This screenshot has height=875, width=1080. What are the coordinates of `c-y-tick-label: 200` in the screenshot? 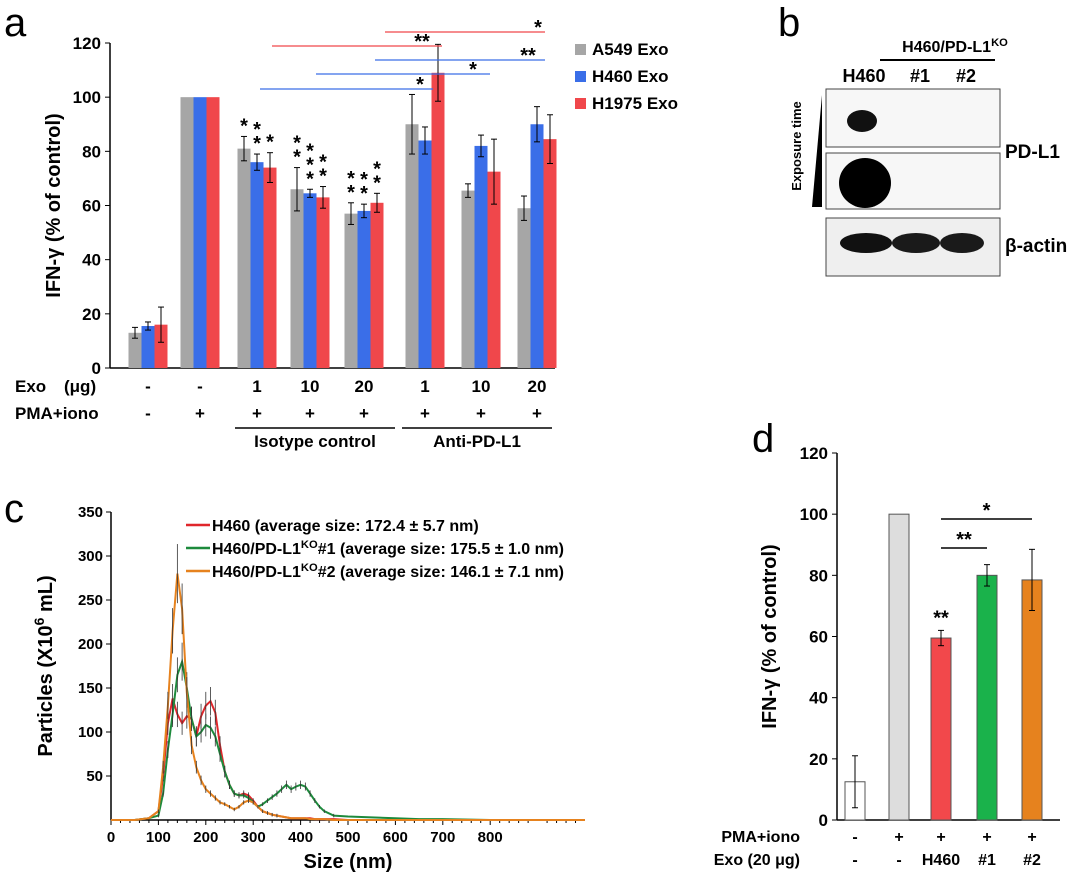 It's located at (90, 644).